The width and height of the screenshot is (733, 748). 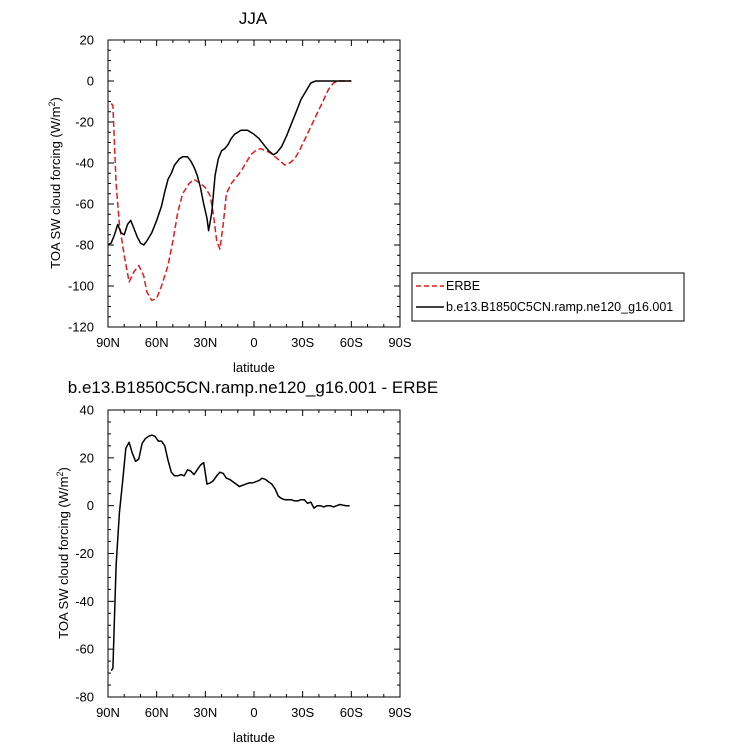 I want to click on chart-top-xlabel: latitude, so click(x=254, y=367).